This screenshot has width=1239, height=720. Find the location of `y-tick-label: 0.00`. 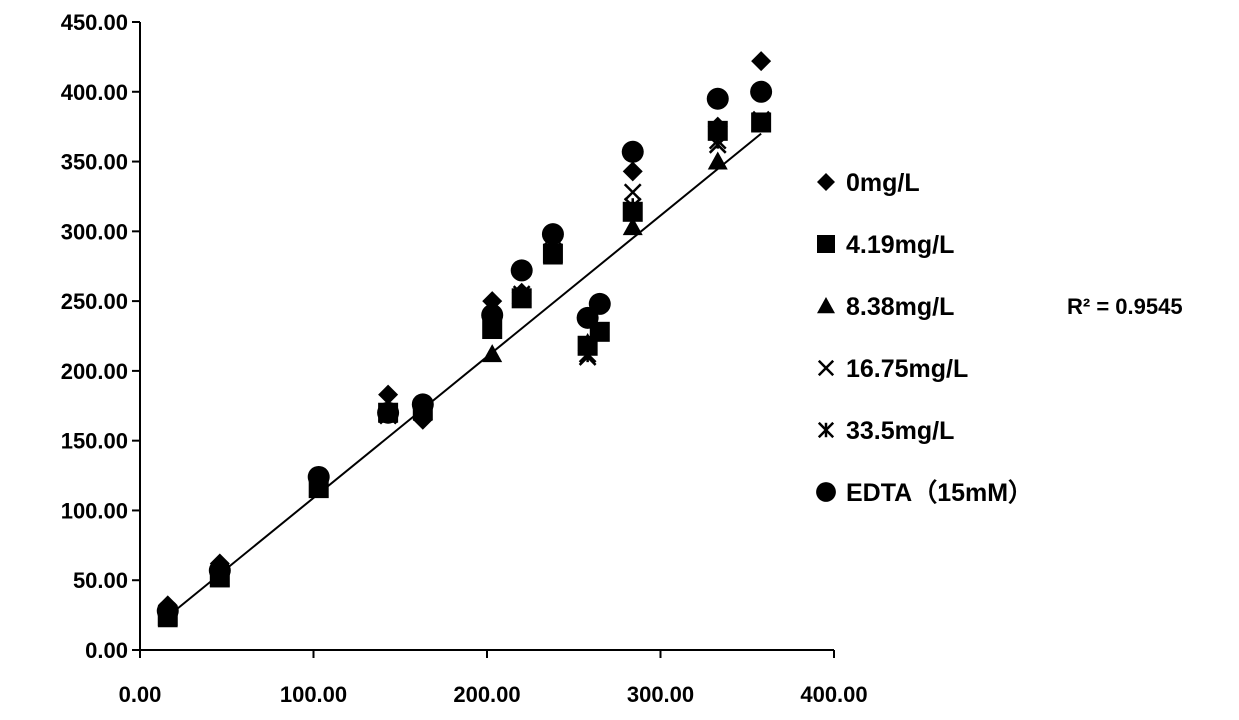

y-tick-label: 0.00 is located at coordinates (106, 650).